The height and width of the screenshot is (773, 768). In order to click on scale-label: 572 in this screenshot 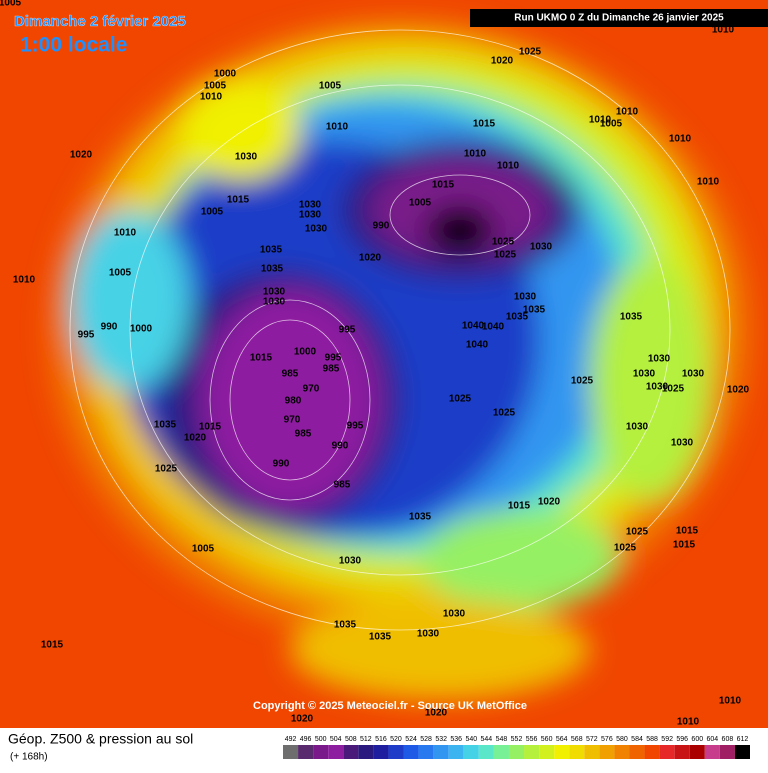, I will do `click(592, 739)`.